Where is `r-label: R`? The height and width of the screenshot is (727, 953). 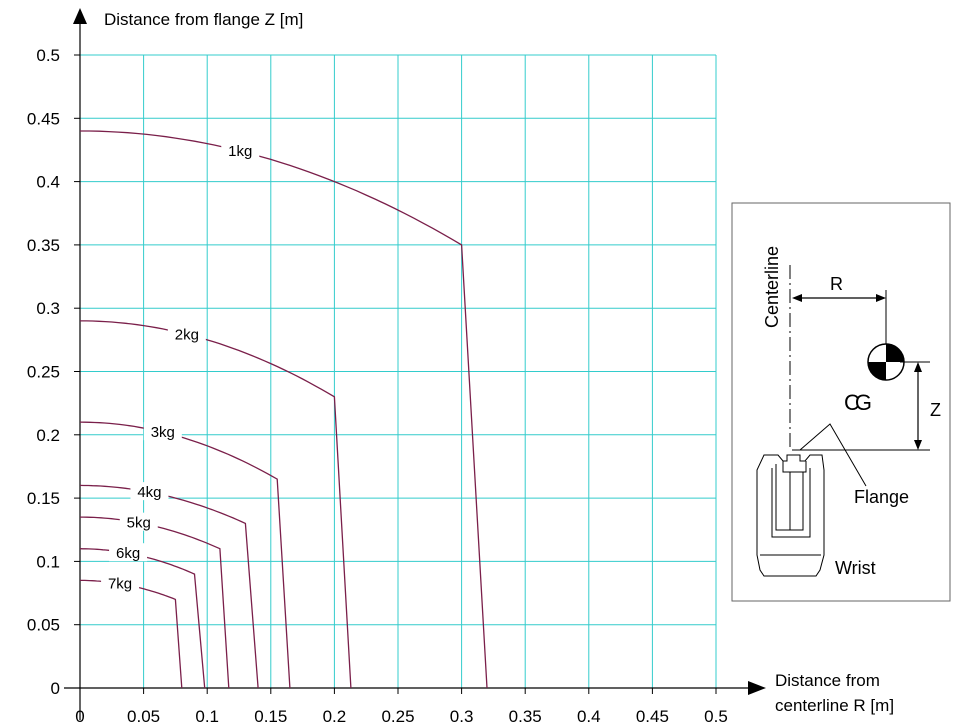
r-label: R is located at coordinates (836, 284).